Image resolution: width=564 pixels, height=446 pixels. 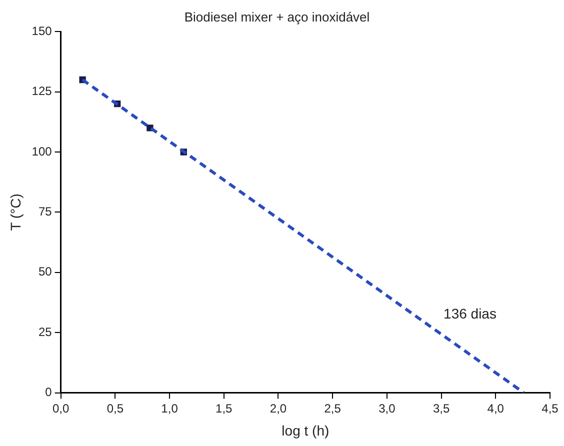 I want to click on x-axis-title: log t (h), so click(x=306, y=430).